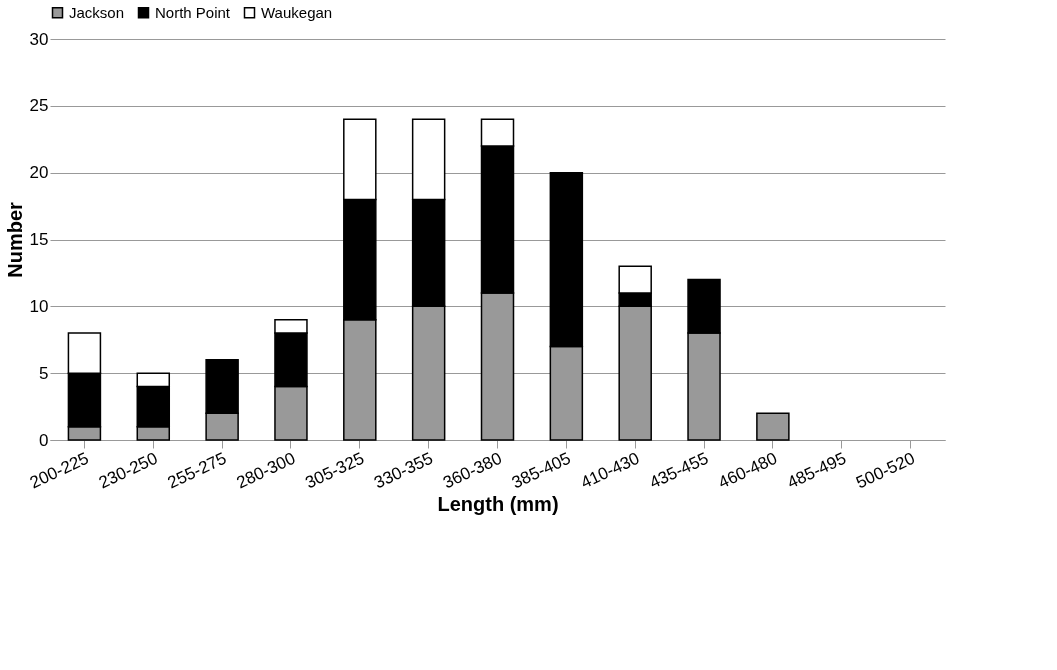 Image resolution: width=1057 pixels, height=670 pixels. I want to click on legend-label: Waukegan, so click(297, 12).